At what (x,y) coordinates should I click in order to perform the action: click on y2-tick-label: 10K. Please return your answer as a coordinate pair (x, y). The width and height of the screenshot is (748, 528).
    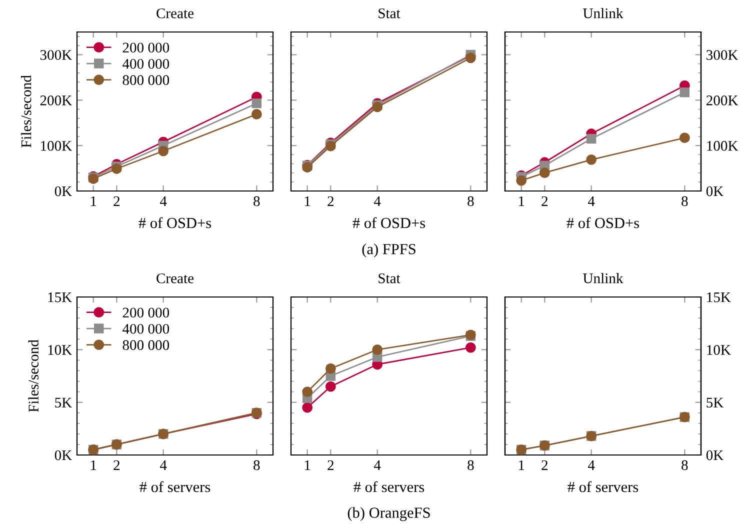
    Looking at the image, I should click on (719, 350).